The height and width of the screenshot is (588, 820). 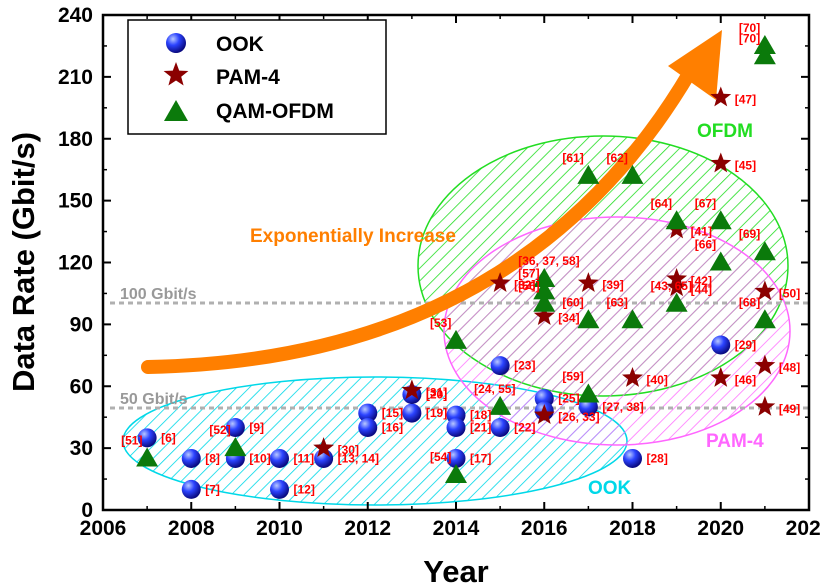 I want to click on reference-label: [63], so click(x=617, y=302).